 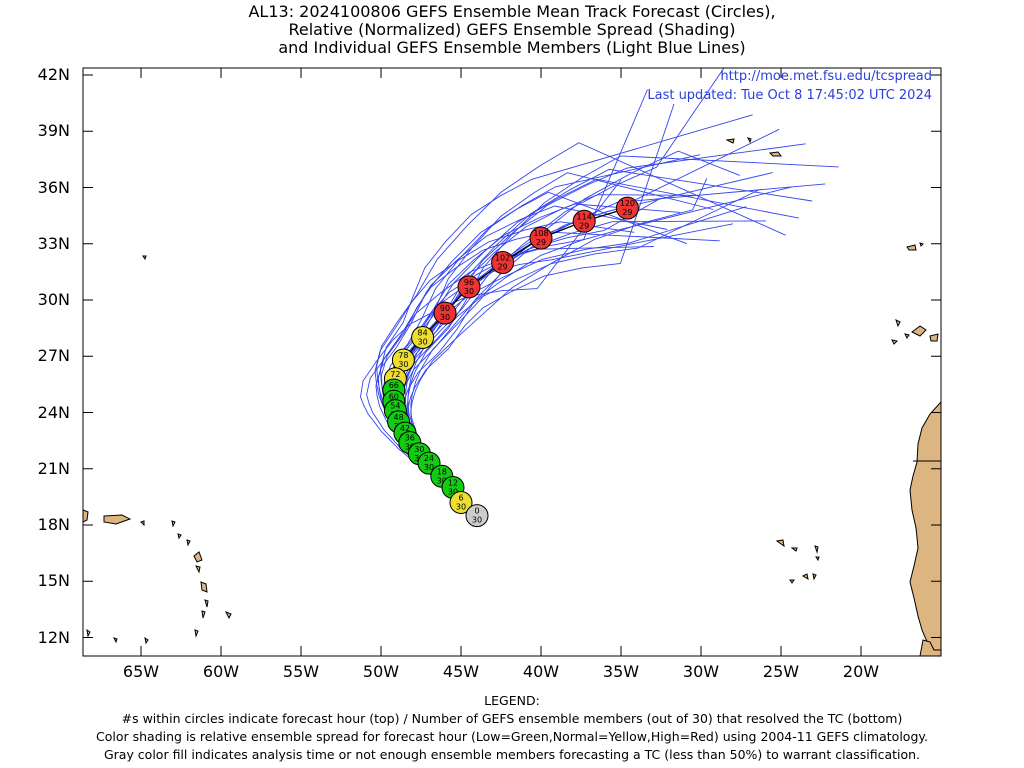 I want to click on hispaniola-edge, so click(x=86, y=516).